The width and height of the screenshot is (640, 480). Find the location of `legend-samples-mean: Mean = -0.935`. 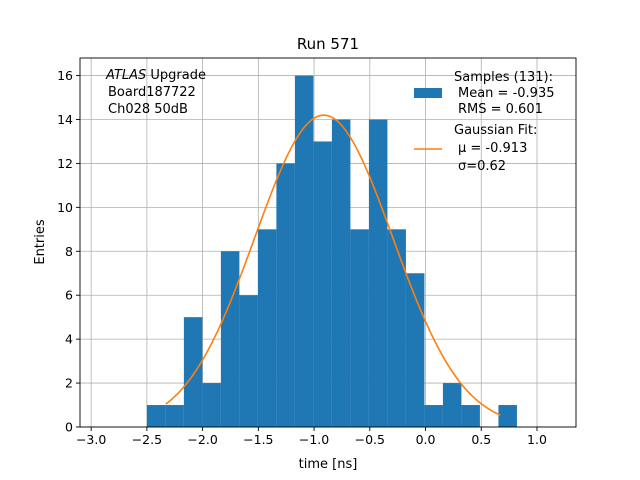

legend-samples-mean: Mean = -0.935 is located at coordinates (506, 93).